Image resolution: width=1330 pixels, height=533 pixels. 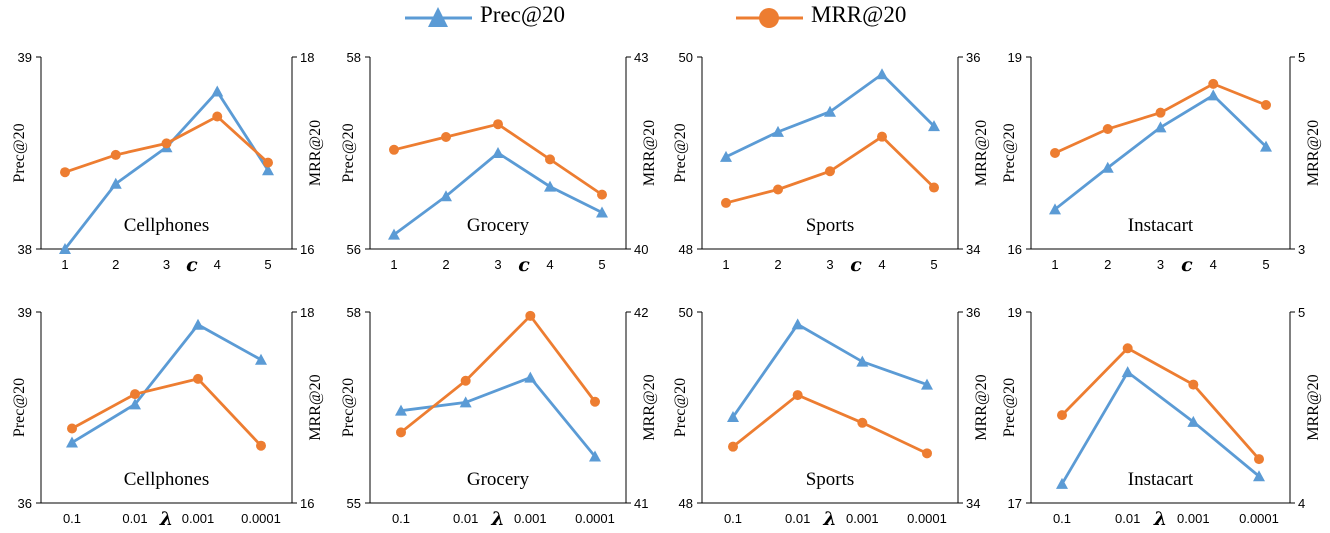 I want to click on chart-panel-1: 39 38 18 16 Prec@20 MRR@20 1 2 3 4 5 c Cellphones, so click(x=167, y=163).